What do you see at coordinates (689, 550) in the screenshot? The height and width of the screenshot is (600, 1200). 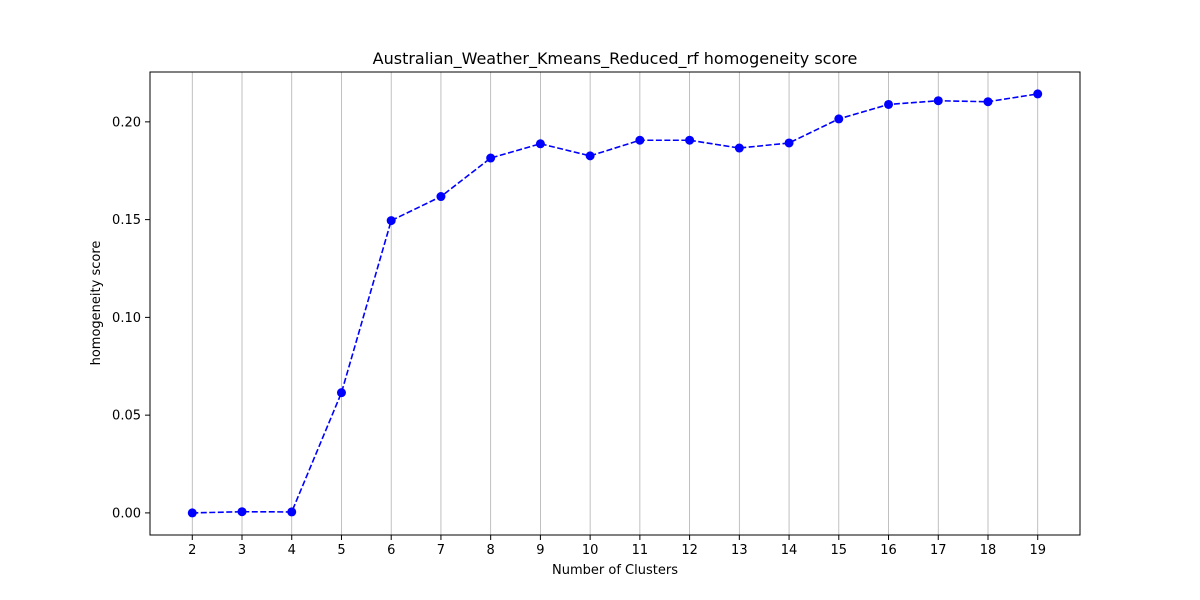 I see `x-tick-label: 12` at bounding box center [689, 550].